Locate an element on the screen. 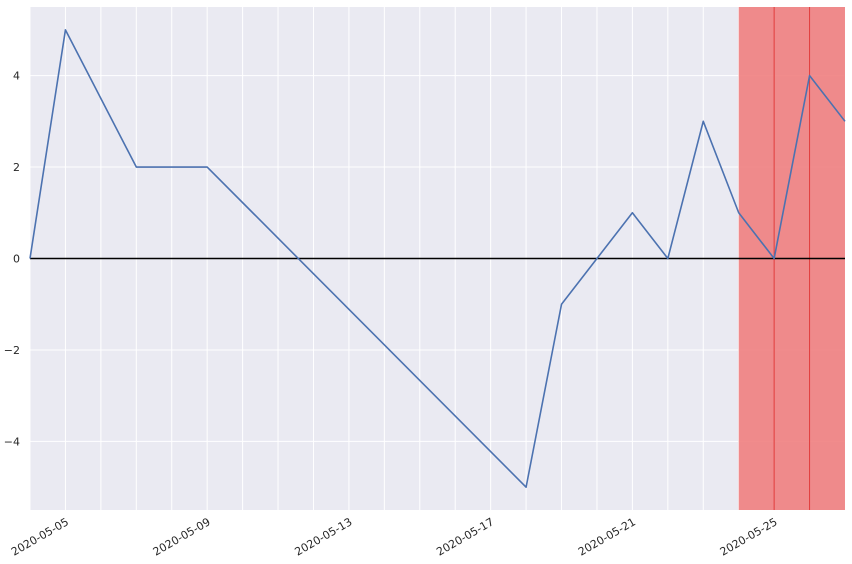  y-tick-label: 2 is located at coordinates (16, 167).